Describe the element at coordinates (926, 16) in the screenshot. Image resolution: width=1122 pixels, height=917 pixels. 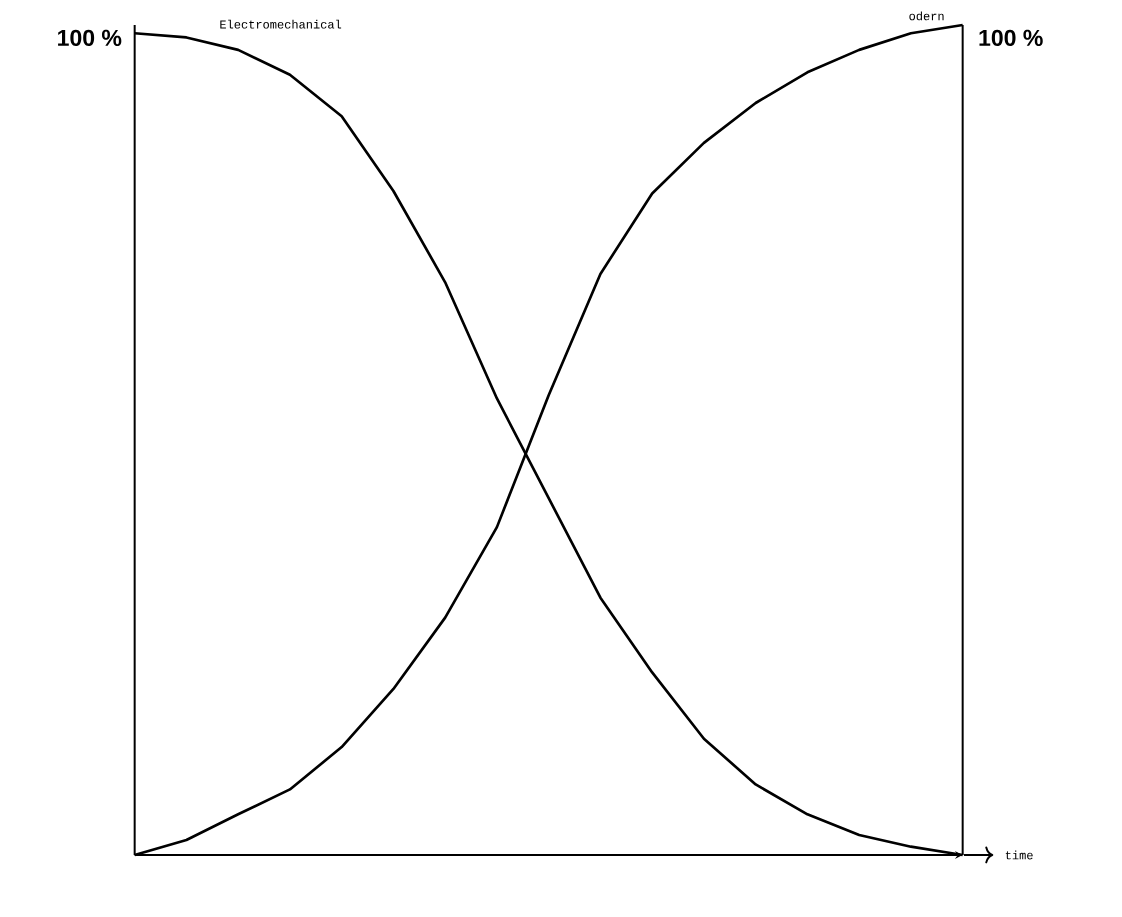
I see `series-label: odern` at that location.